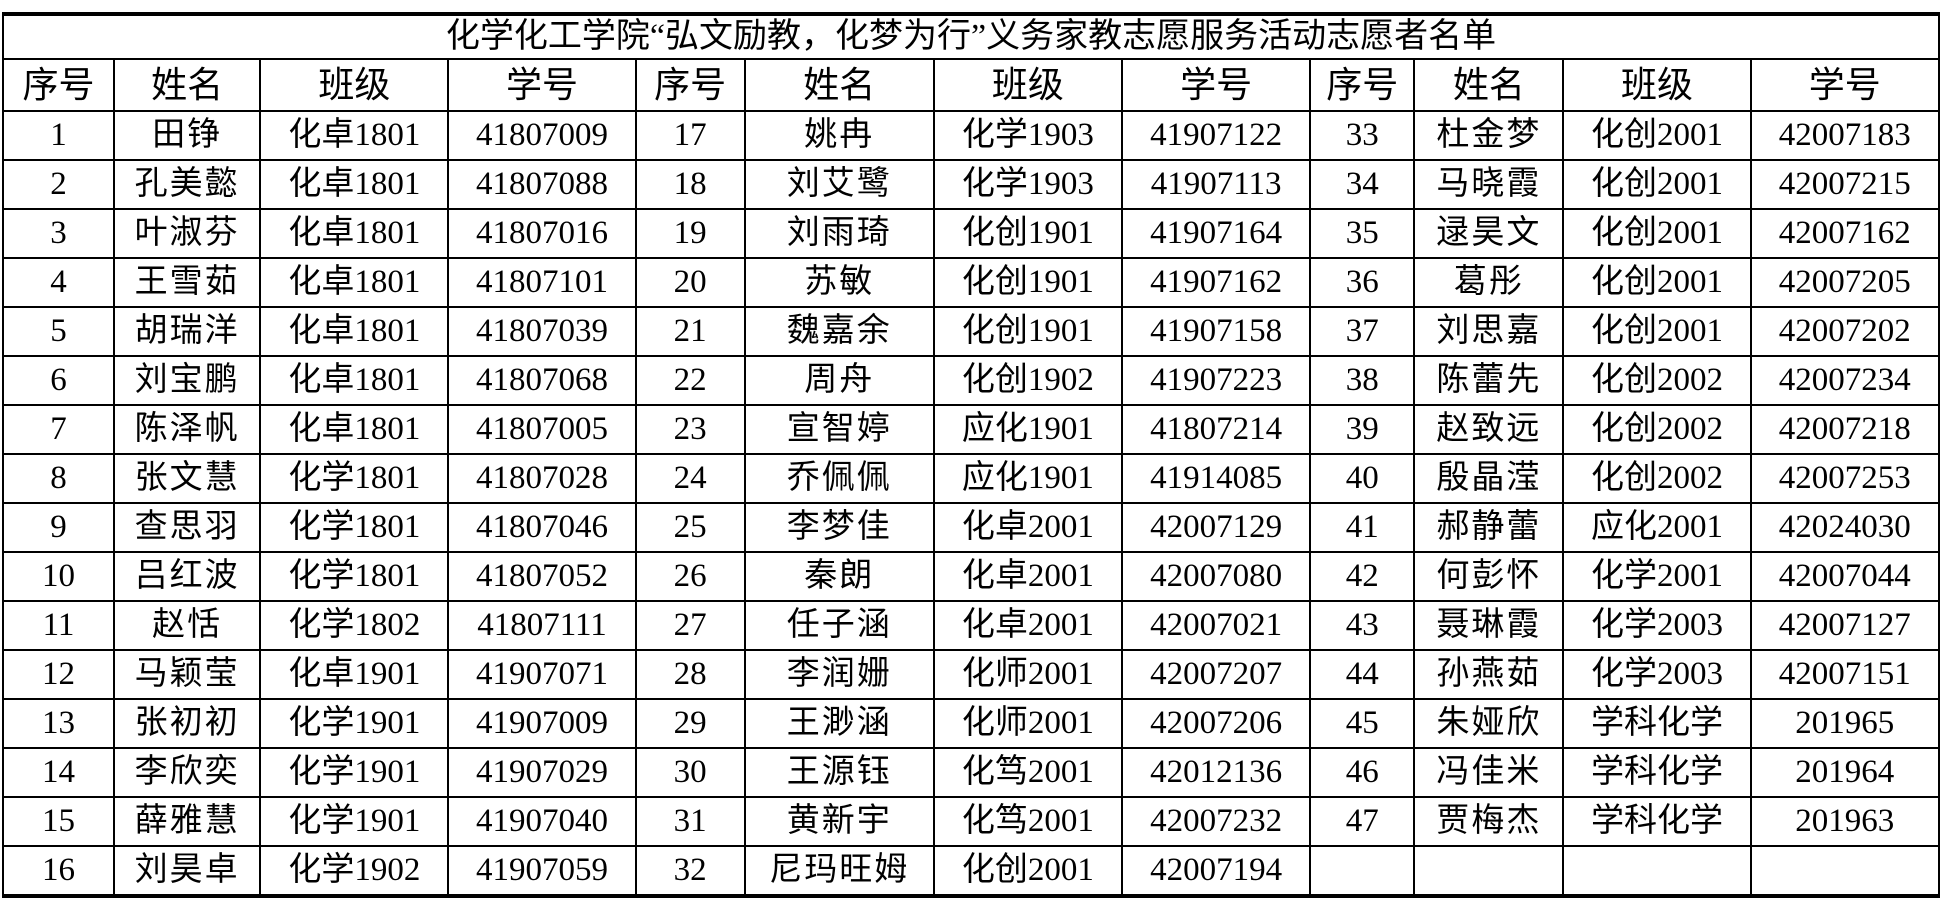 This screenshot has width=1943, height=898. What do you see at coordinates (690, 184) in the screenshot?
I see `cell-number: 18` at bounding box center [690, 184].